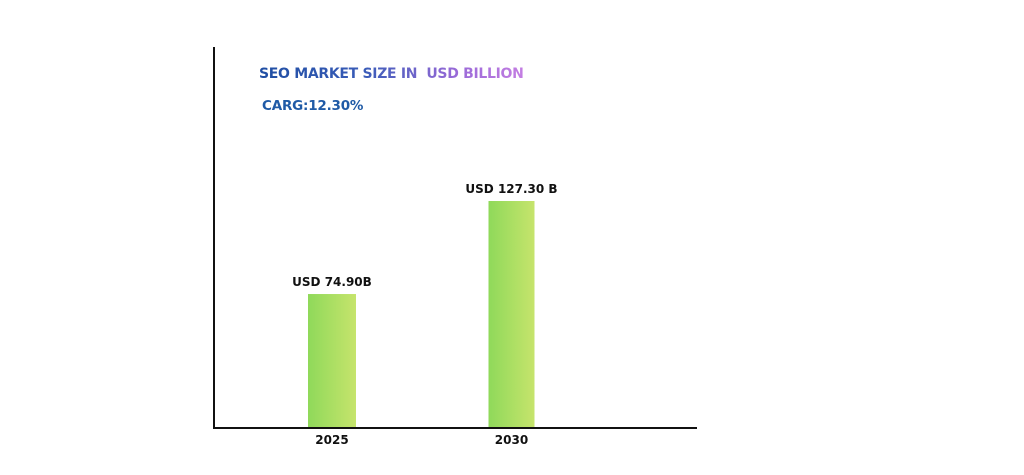 The image size is (1024, 475). I want to click on x-tick-label: 2025, so click(331, 440).